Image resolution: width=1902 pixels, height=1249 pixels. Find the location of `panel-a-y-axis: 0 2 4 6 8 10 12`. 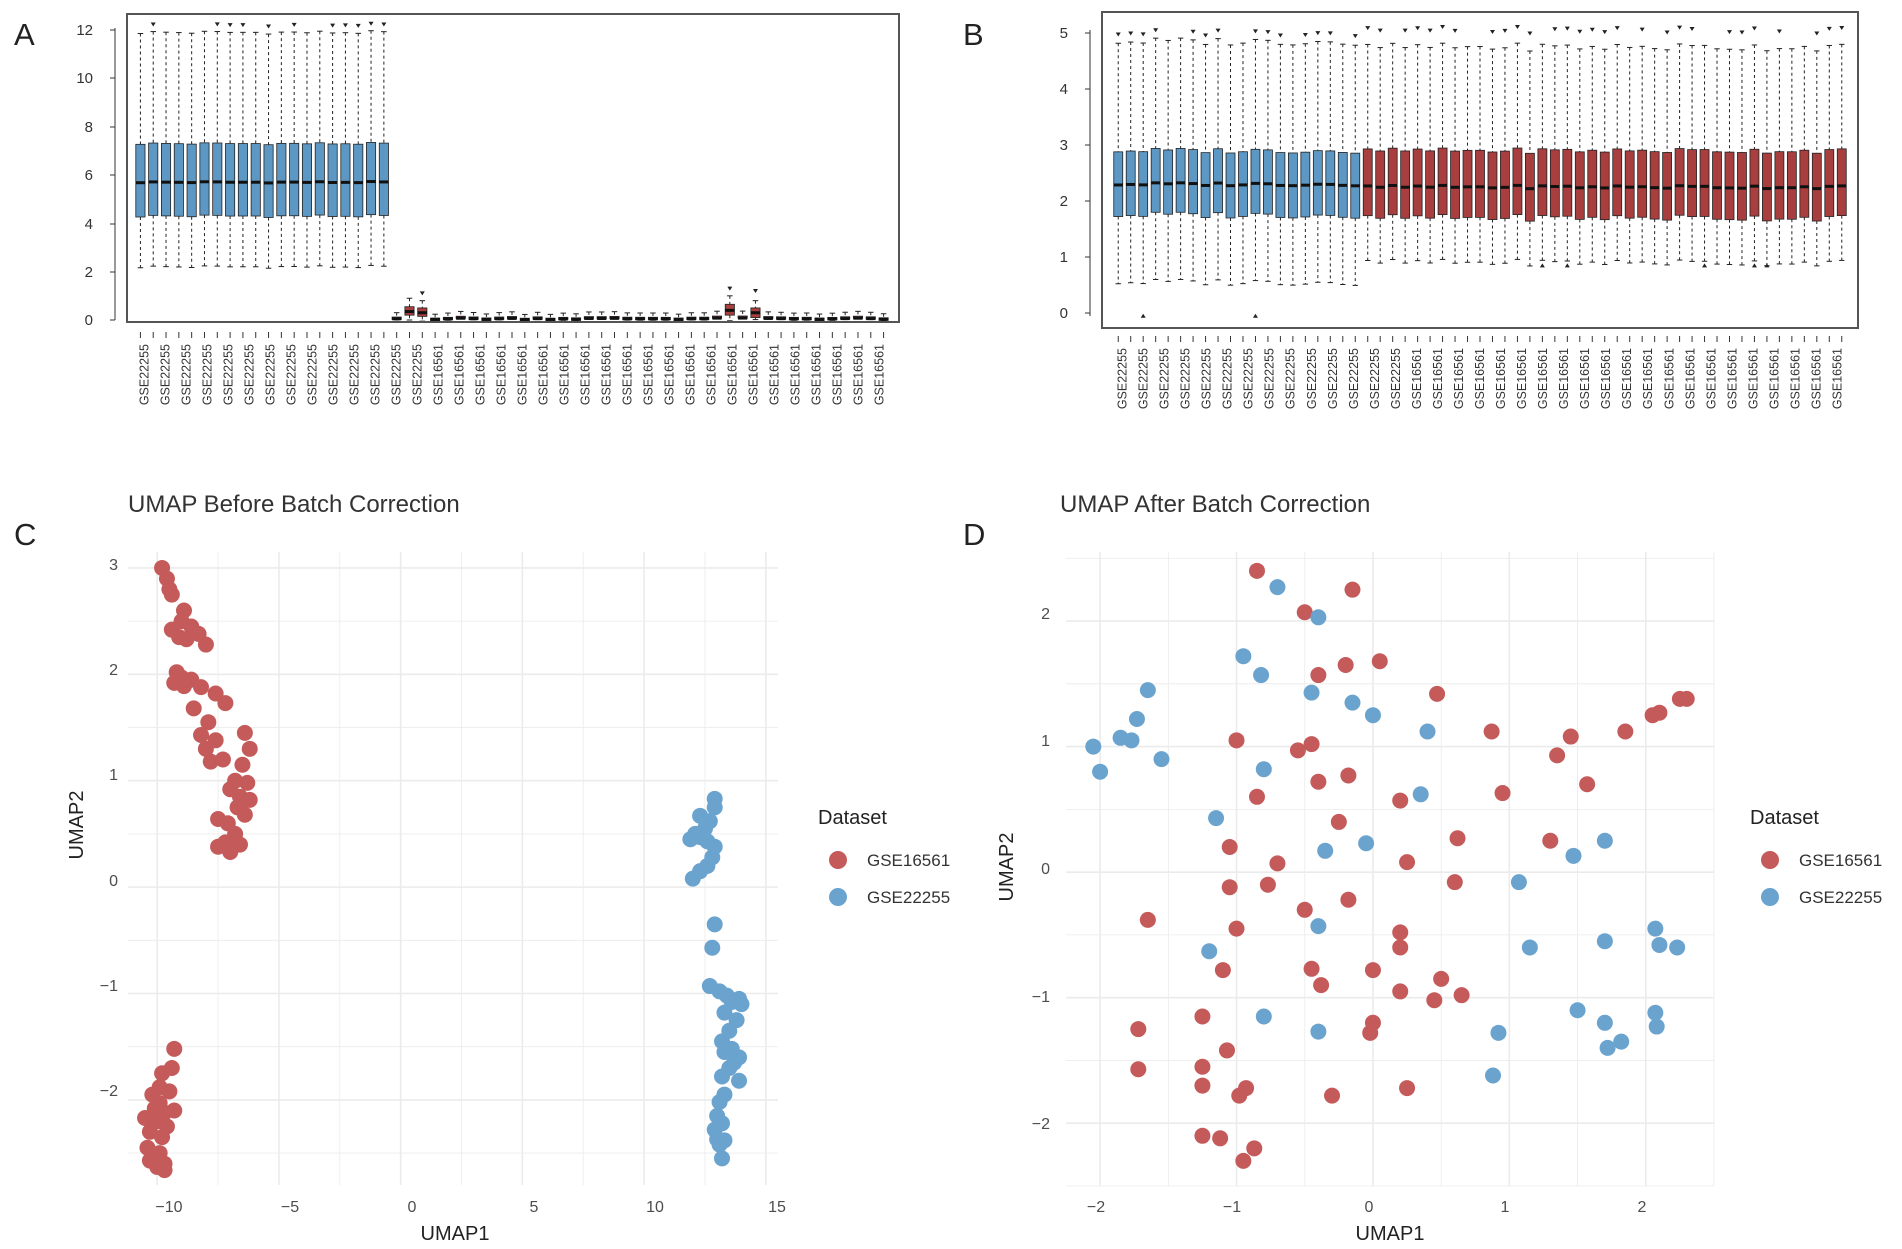

panel-a-y-axis: 0 2 4 6 8 10 12 is located at coordinates (96, 175).